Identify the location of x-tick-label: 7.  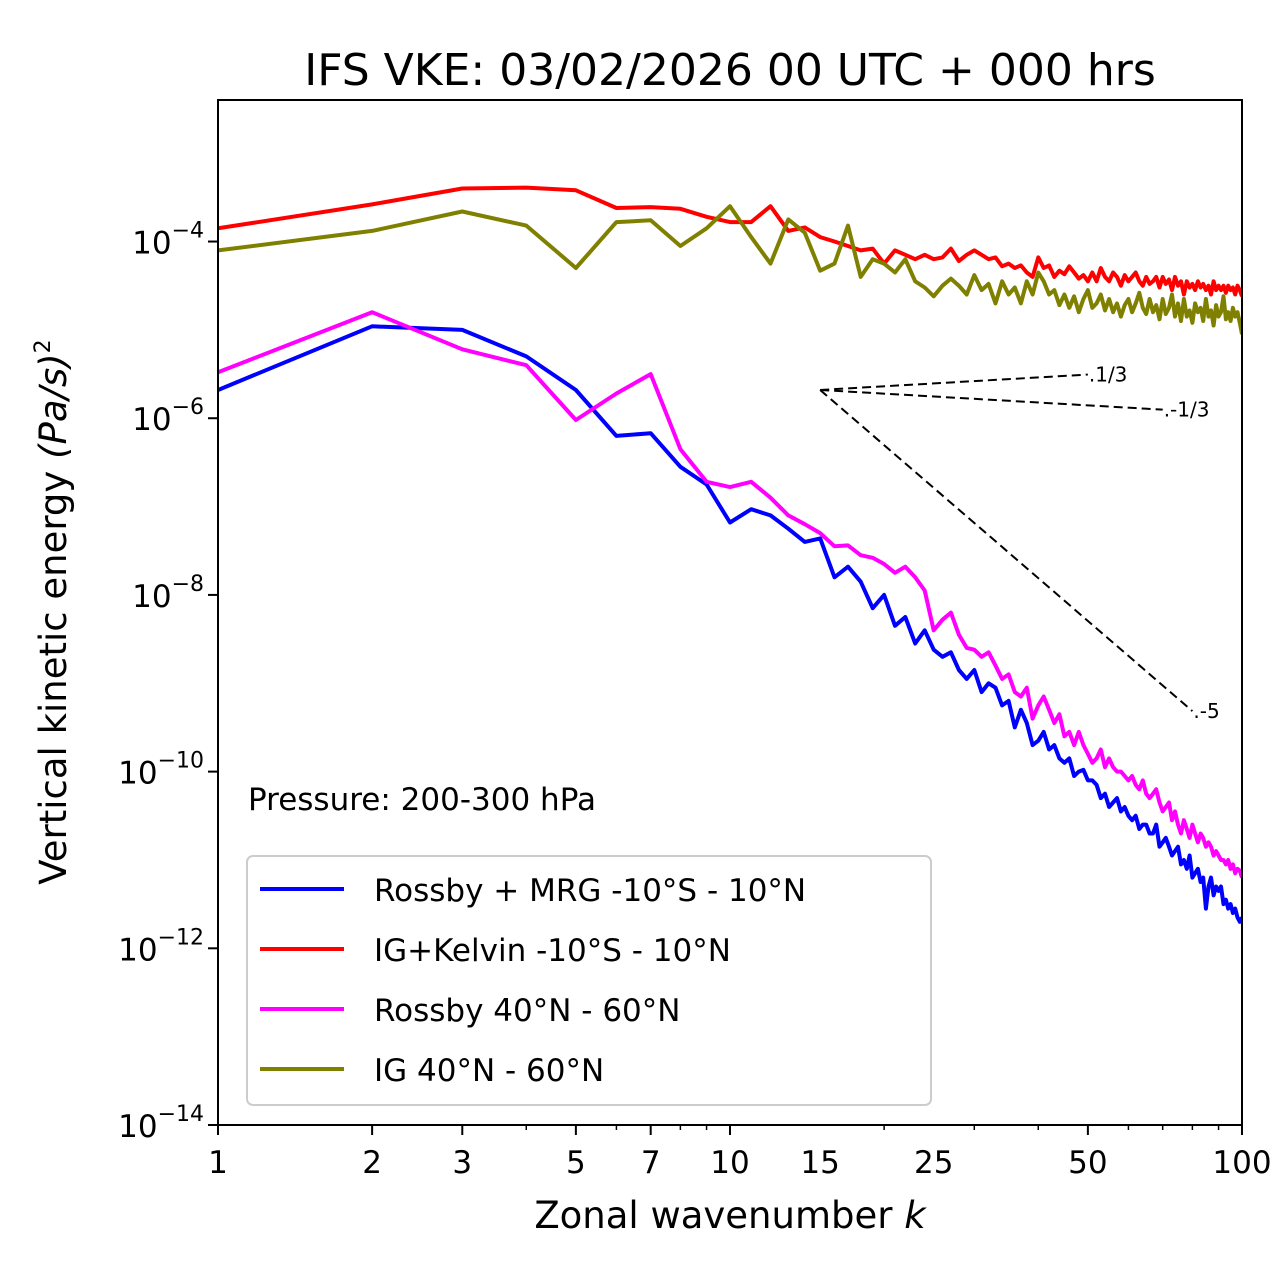
(651, 1163).